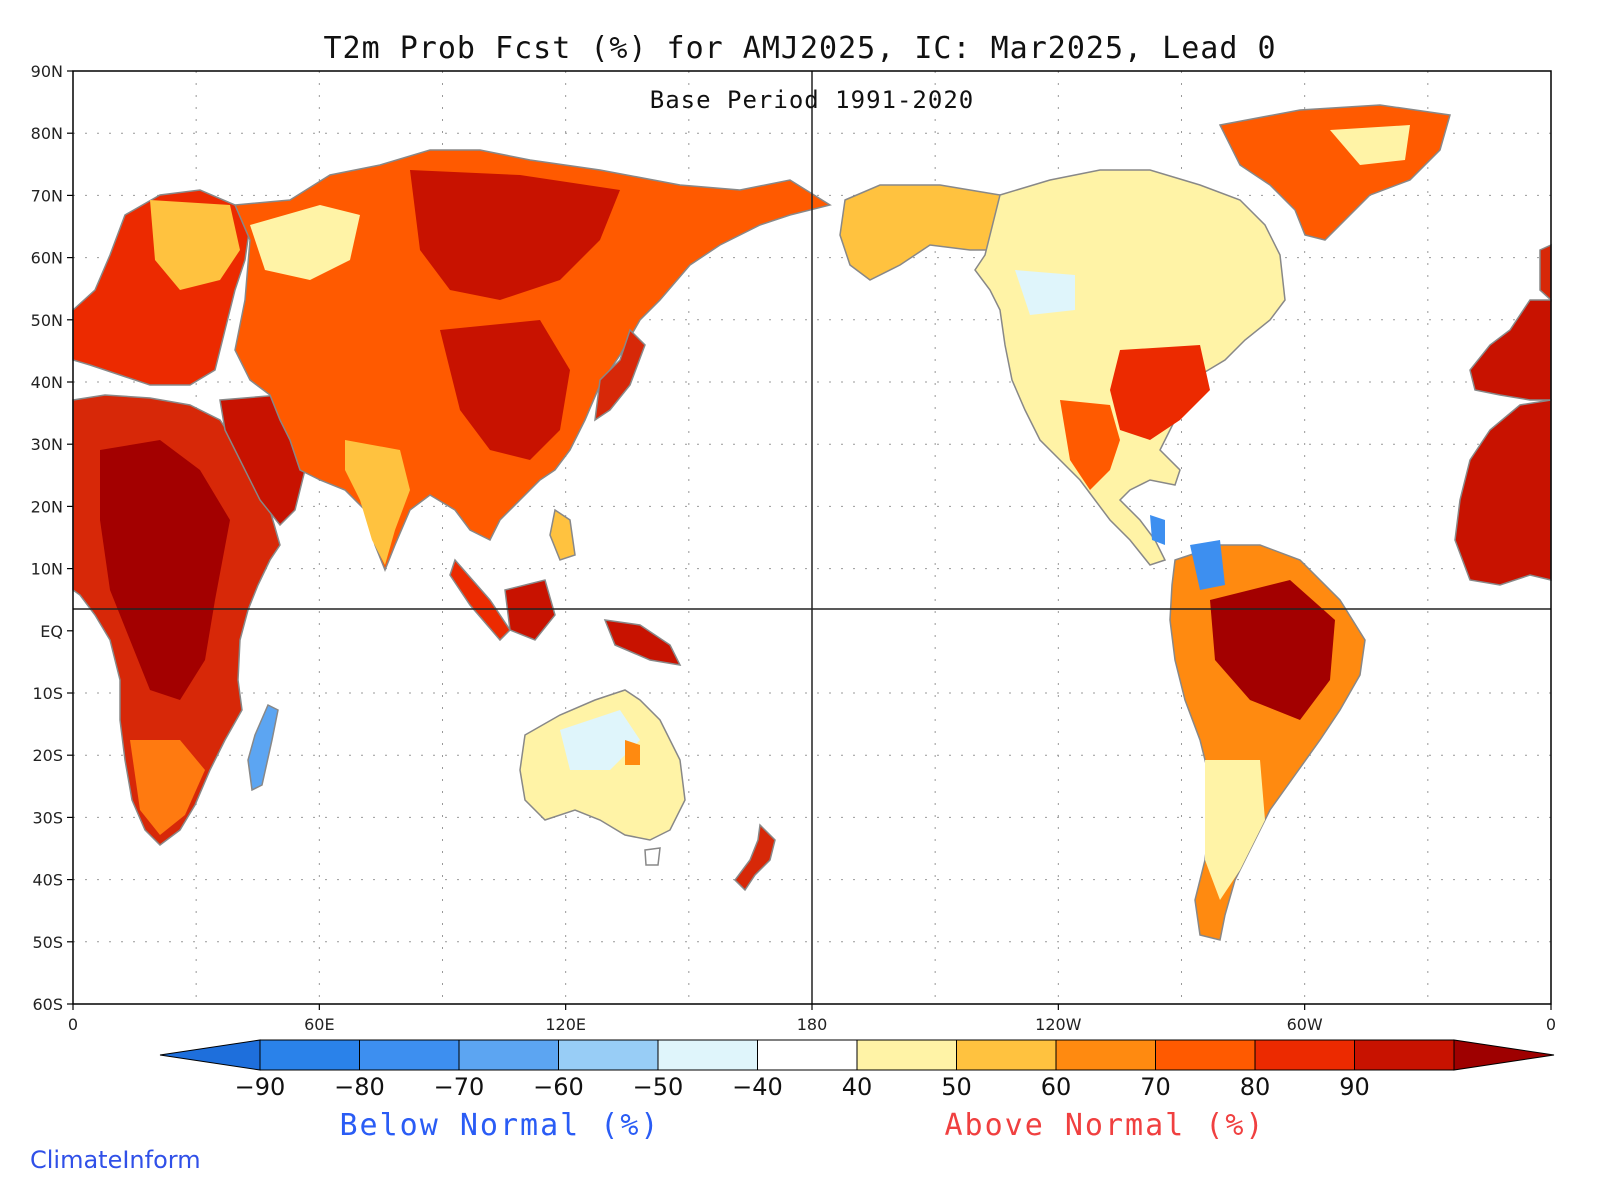 The height and width of the screenshot is (1200, 1600). Describe the element at coordinates (47, 195) in the screenshot. I see `lat-tick-label: 70N` at that location.